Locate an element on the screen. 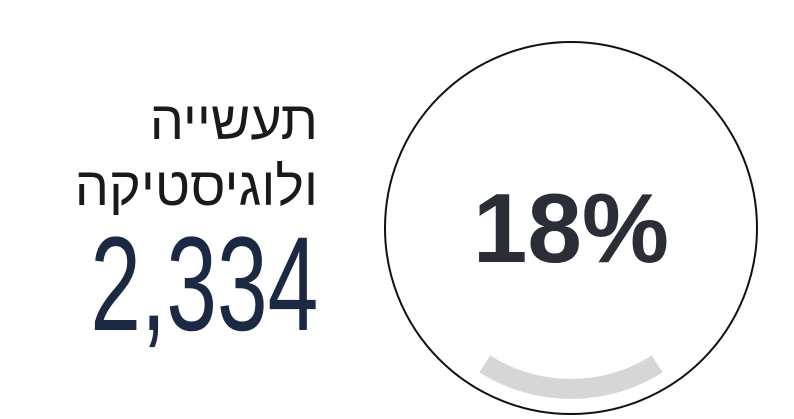 This screenshot has height=419, width=794. progress-arc is located at coordinates (571, 377).